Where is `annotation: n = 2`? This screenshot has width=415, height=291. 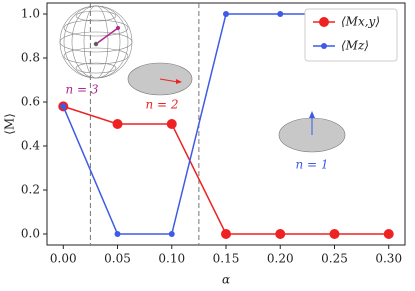
annotation: n = 2 is located at coordinates (161, 105).